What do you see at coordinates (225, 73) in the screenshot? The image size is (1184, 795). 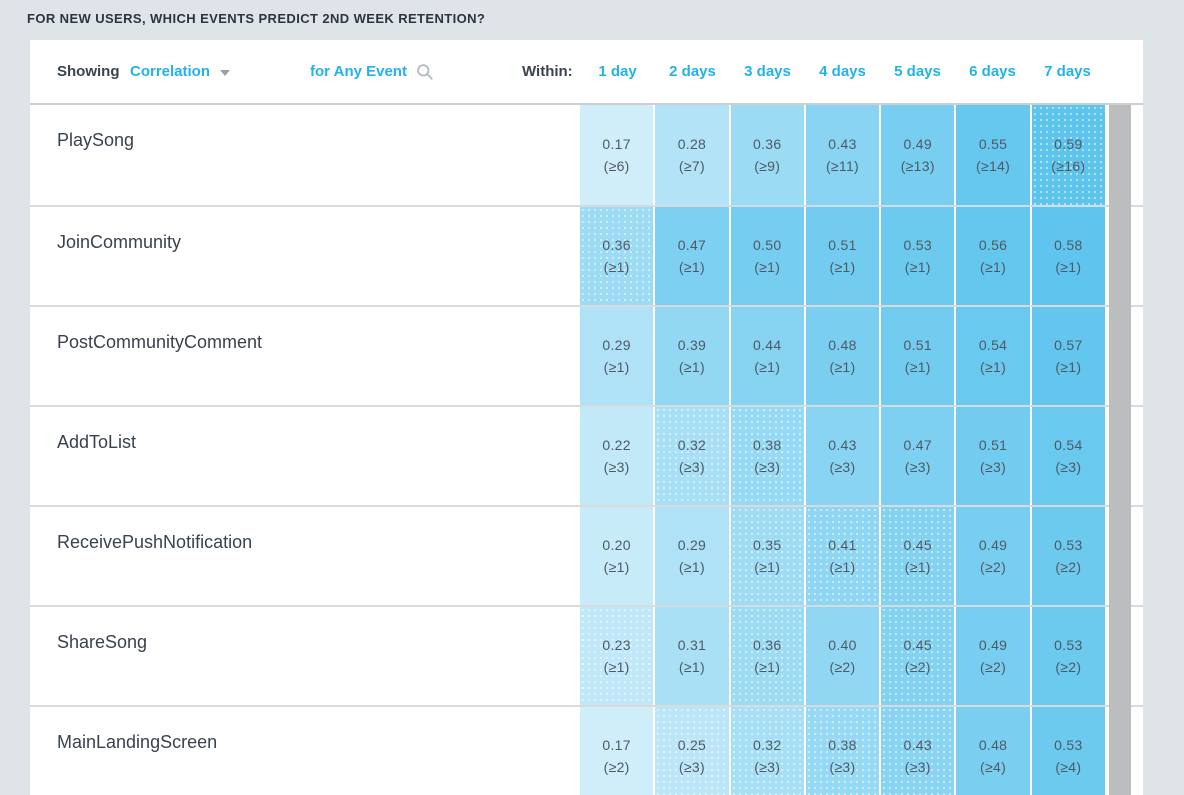 I see `chevron-down-icon` at bounding box center [225, 73].